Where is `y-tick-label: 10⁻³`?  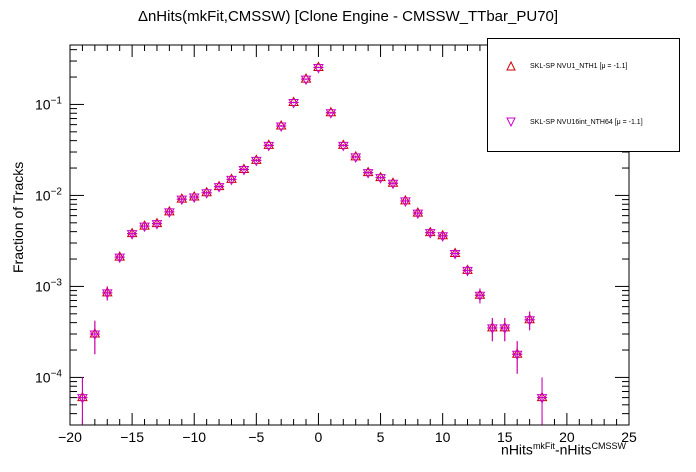 y-tick-label: 10⁻³ is located at coordinates (48, 285).